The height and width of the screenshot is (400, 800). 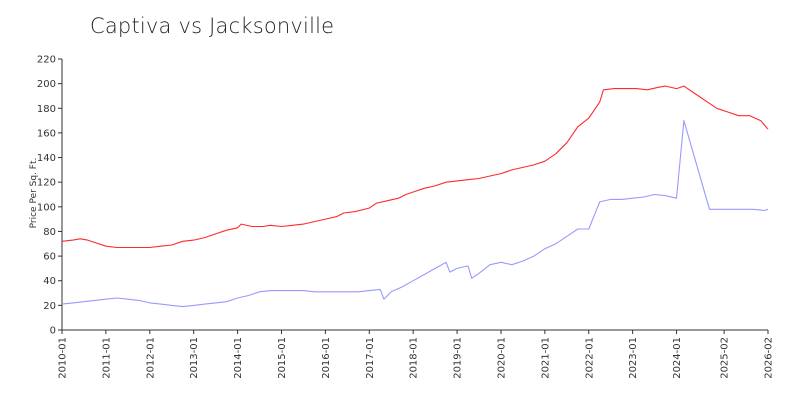 I want to click on x-tick-label: 2011-01, so click(x=106, y=358).